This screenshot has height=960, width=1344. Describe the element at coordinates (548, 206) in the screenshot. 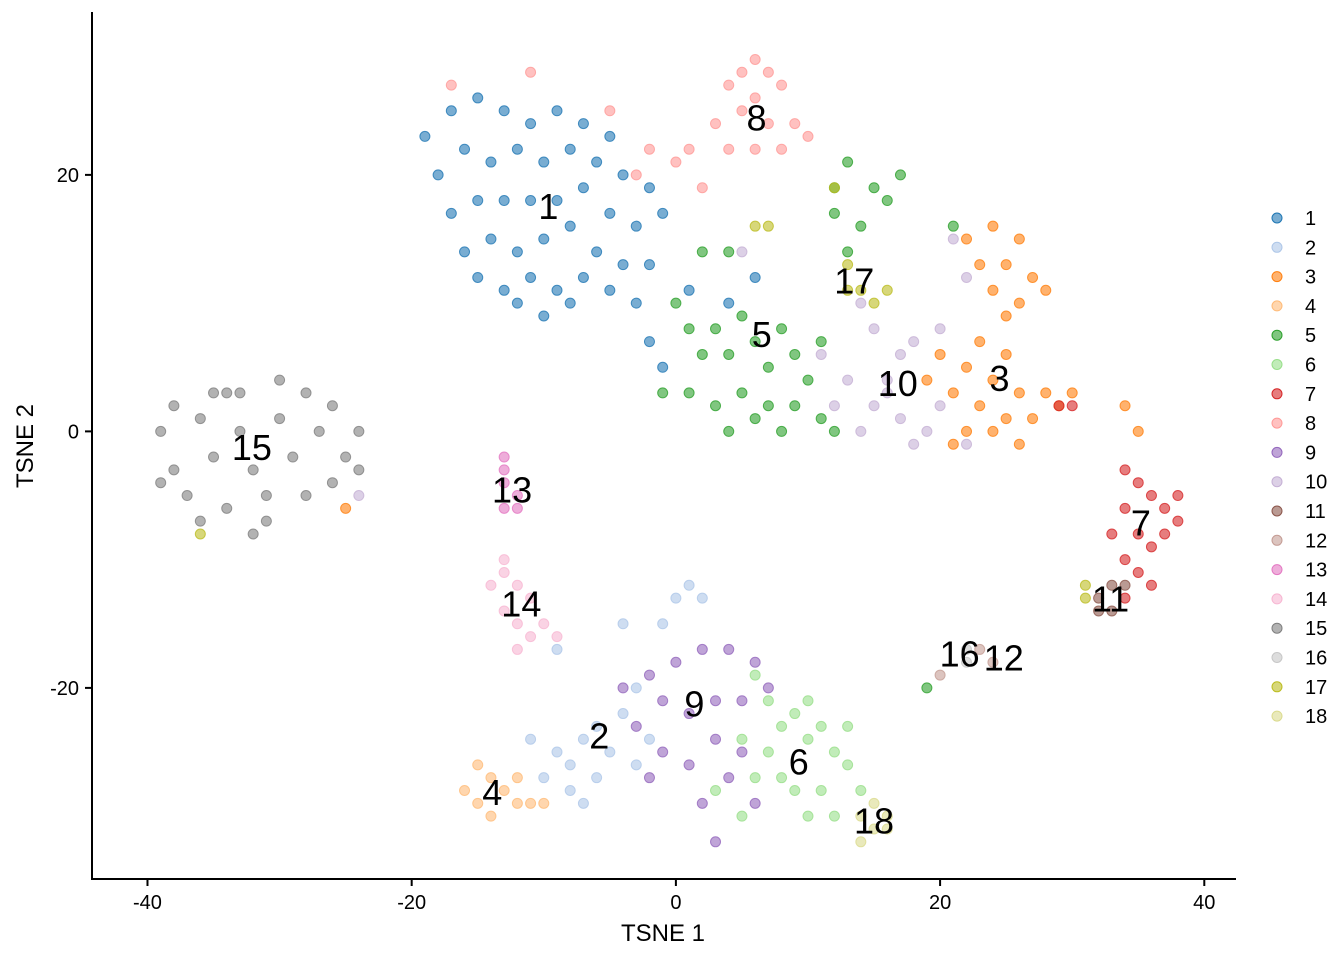

I see `cluster-label-1: 1` at that location.